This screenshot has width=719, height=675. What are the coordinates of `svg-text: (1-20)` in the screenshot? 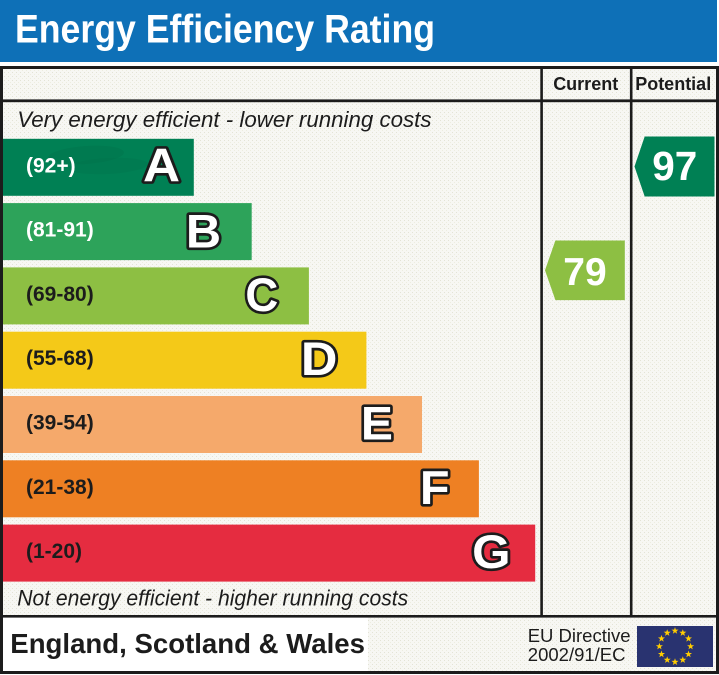 It's located at (54, 551).